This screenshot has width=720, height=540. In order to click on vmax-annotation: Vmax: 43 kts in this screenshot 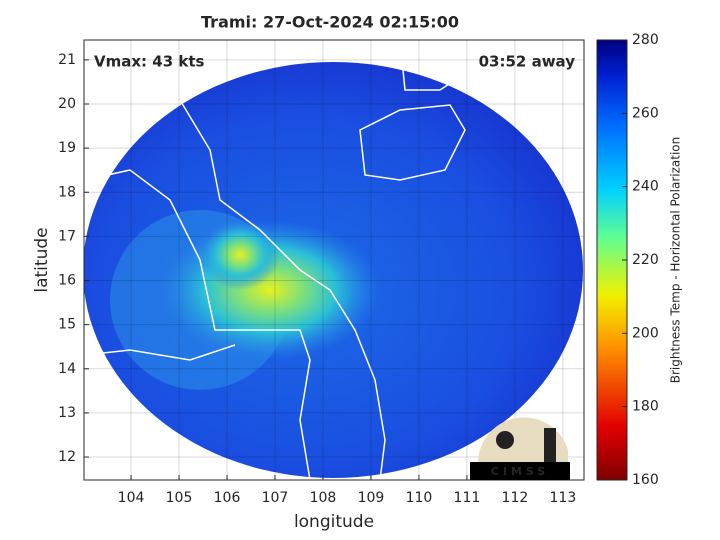, I will do `click(149, 62)`.